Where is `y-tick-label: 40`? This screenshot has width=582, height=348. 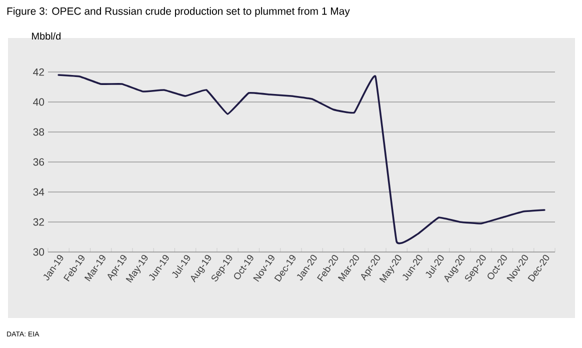 y-tick-label: 40 is located at coordinates (38, 102).